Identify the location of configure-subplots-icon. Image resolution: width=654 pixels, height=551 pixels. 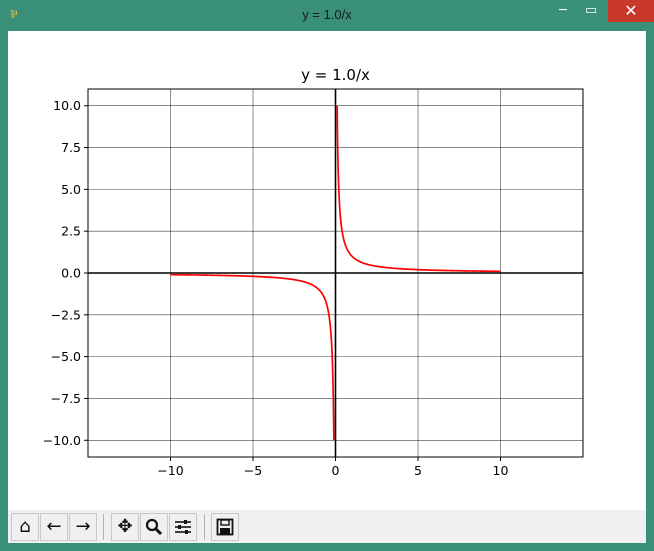
(183, 527).